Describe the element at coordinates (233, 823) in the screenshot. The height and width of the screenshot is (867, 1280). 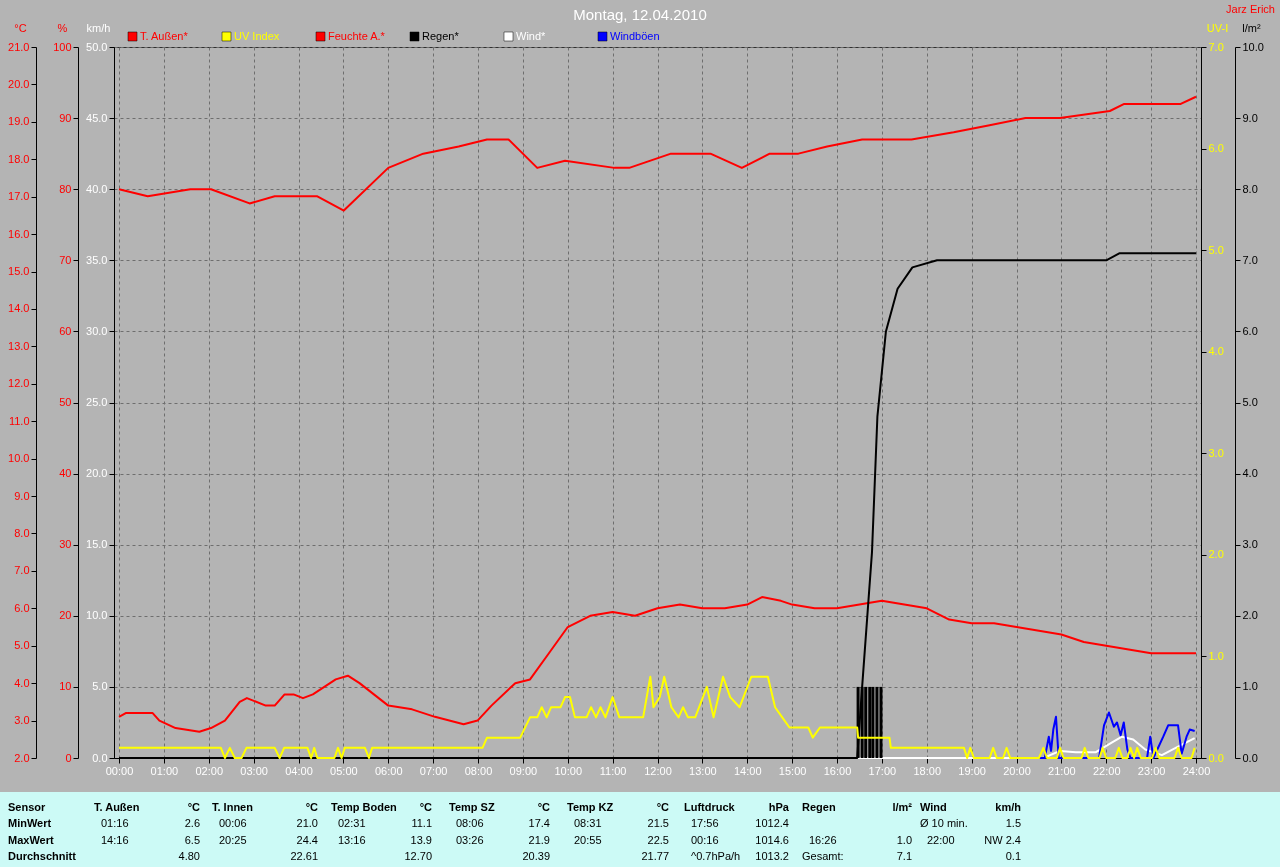
I see `text: 00:06` at that location.